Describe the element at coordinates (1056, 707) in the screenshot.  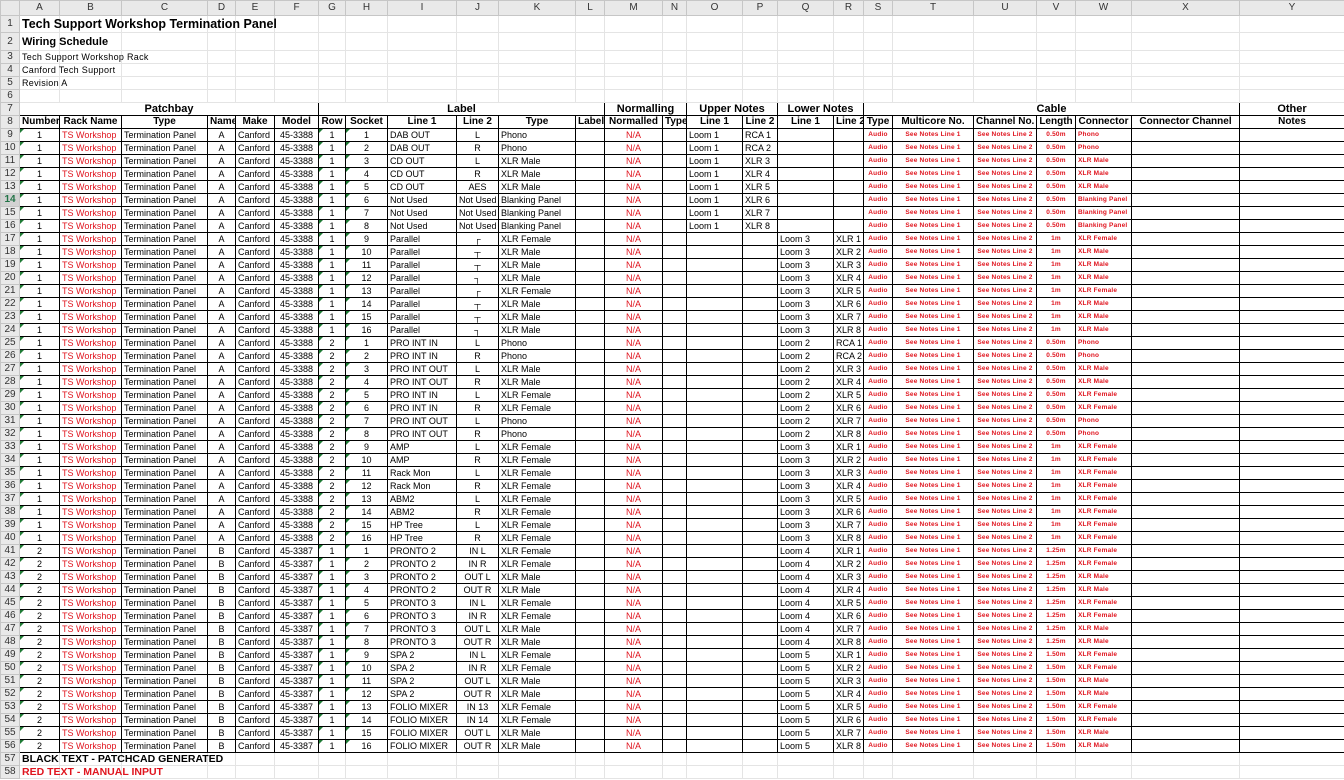
I see `length: 1.50m` at that location.